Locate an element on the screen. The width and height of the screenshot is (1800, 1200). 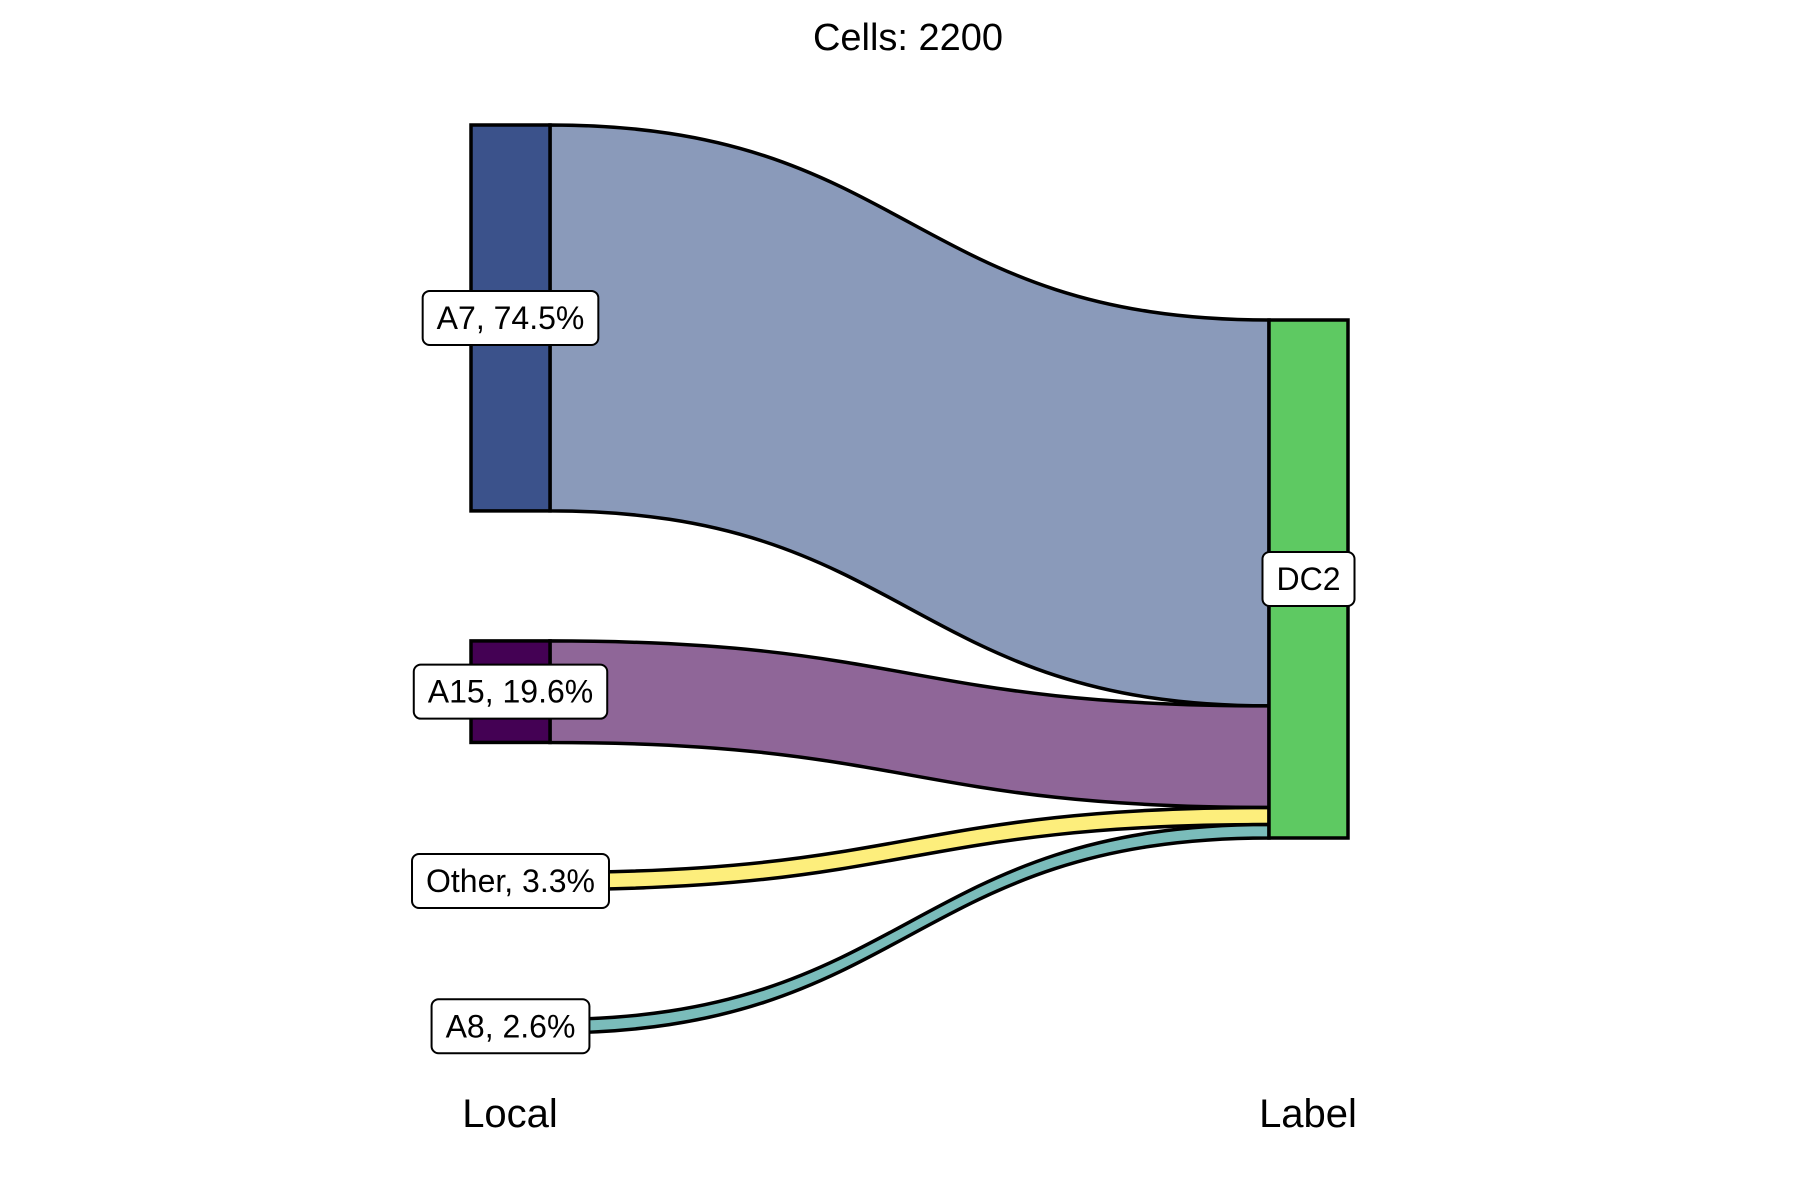
source-label-a15-box is located at coordinates (510, 691).